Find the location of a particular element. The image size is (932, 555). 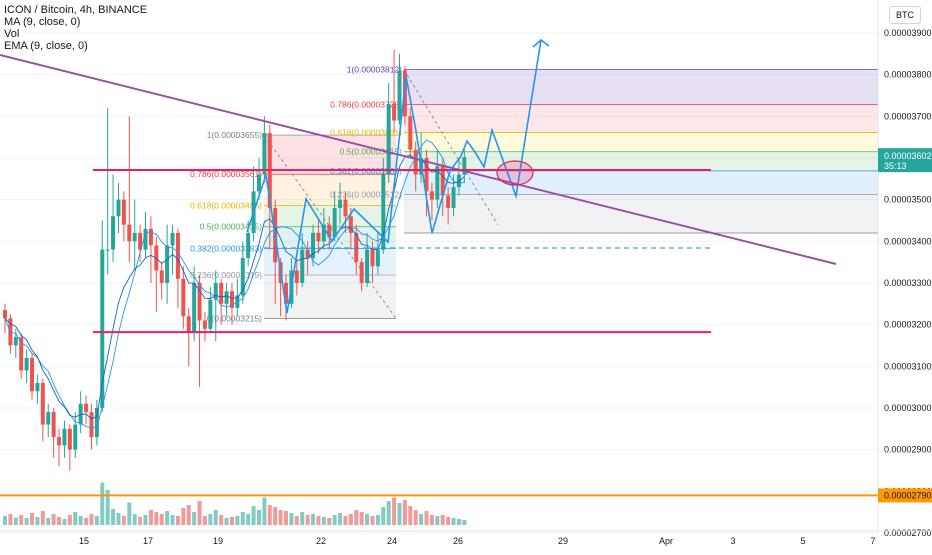

current-price-label: 0.00003602 is located at coordinates (908, 156).